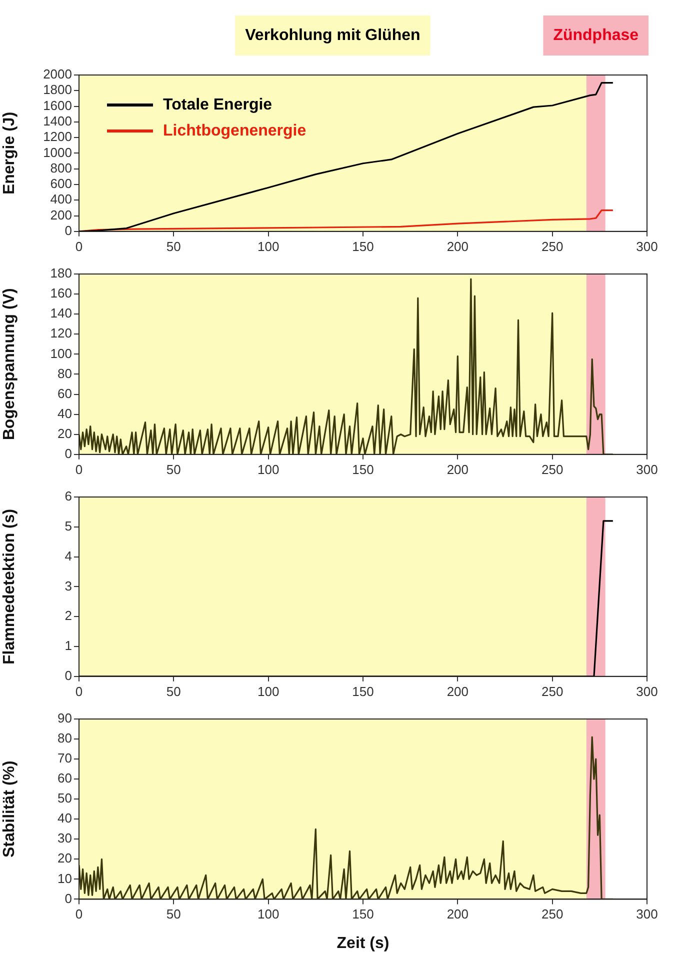 This screenshot has height=961, width=678. What do you see at coordinates (363, 943) in the screenshot?
I see `x-axis-title: Zeit (s)` at bounding box center [363, 943].